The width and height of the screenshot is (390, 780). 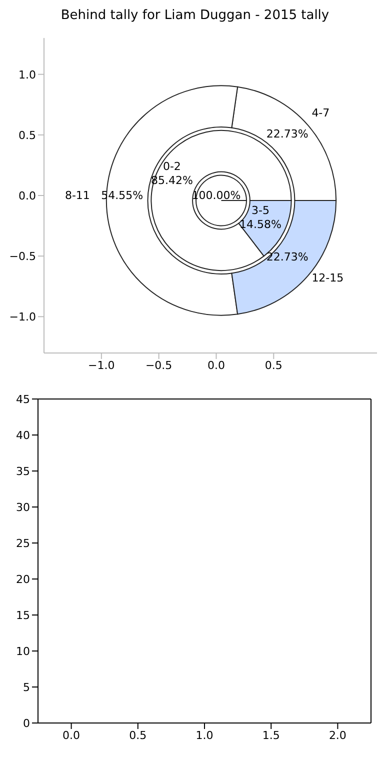 What do you see at coordinates (23, 615) in the screenshot?
I see `y-tick-label: 15` at bounding box center [23, 615].